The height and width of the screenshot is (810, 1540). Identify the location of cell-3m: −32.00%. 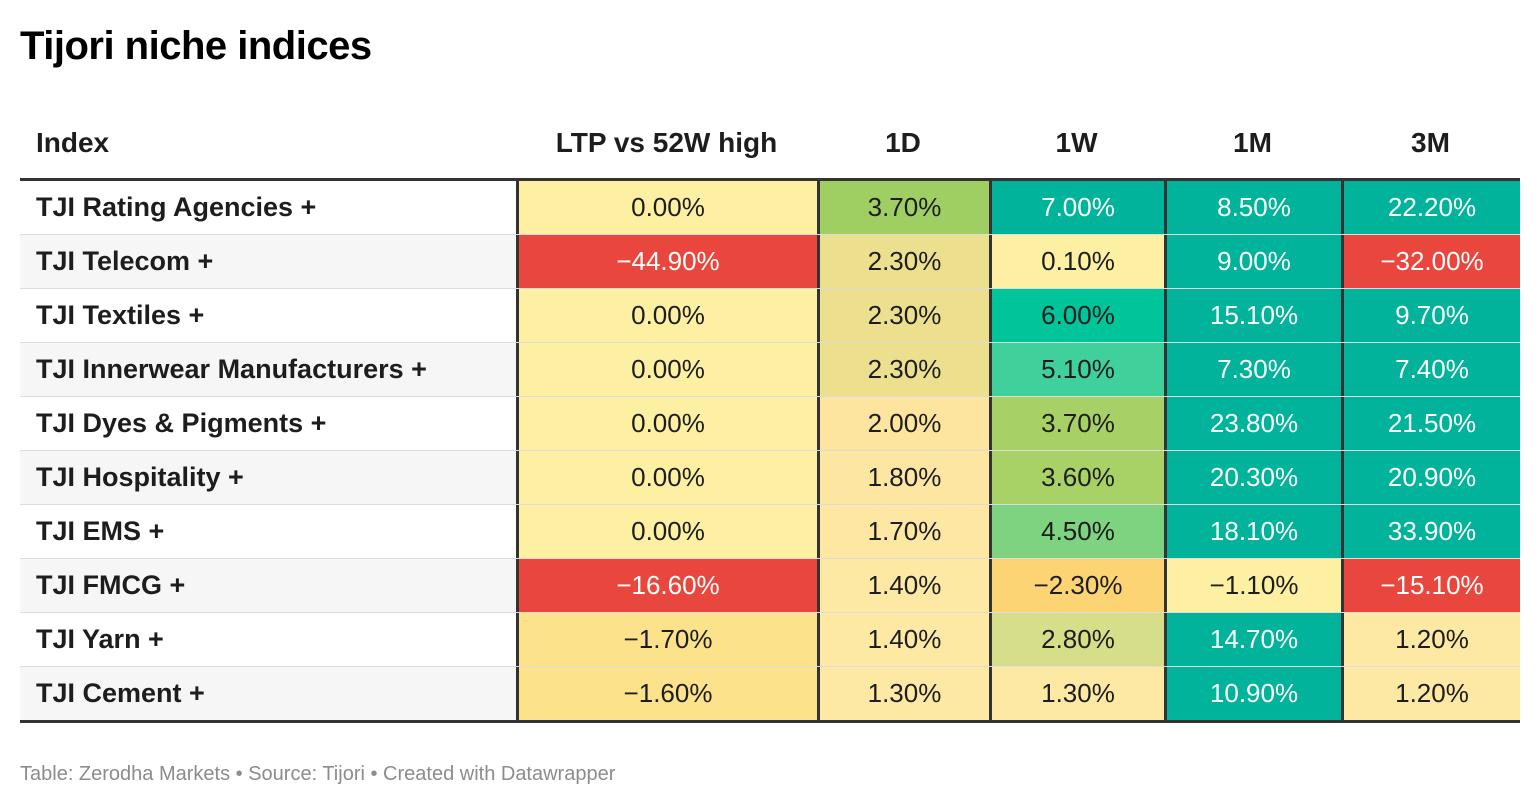
(1430, 261).